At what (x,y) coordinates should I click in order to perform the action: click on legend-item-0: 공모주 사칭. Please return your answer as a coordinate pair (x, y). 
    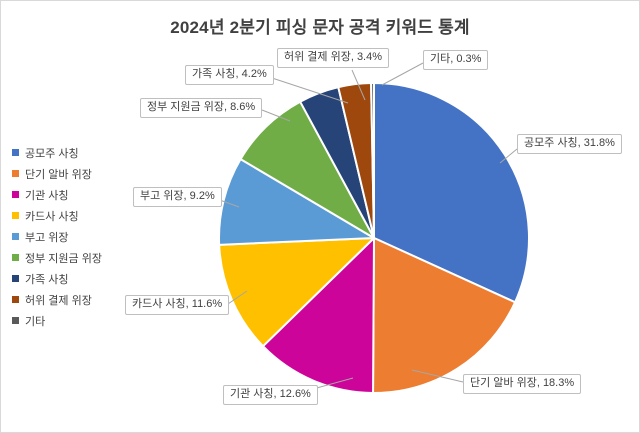
    Looking at the image, I should click on (57, 152).